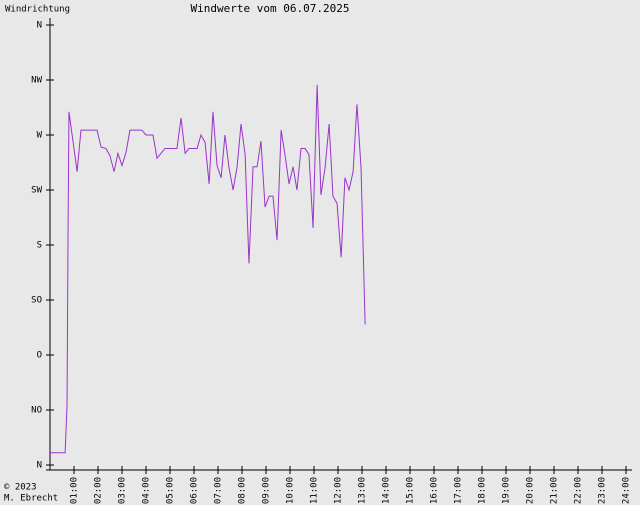 The image size is (640, 505). What do you see at coordinates (147, 490) in the screenshot?
I see `x-tick-label: 04:00` at bounding box center [147, 490].